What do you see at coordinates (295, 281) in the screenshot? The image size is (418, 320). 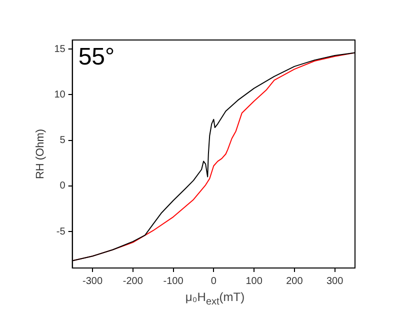 I see `x-tick-label: 200` at bounding box center [295, 281].